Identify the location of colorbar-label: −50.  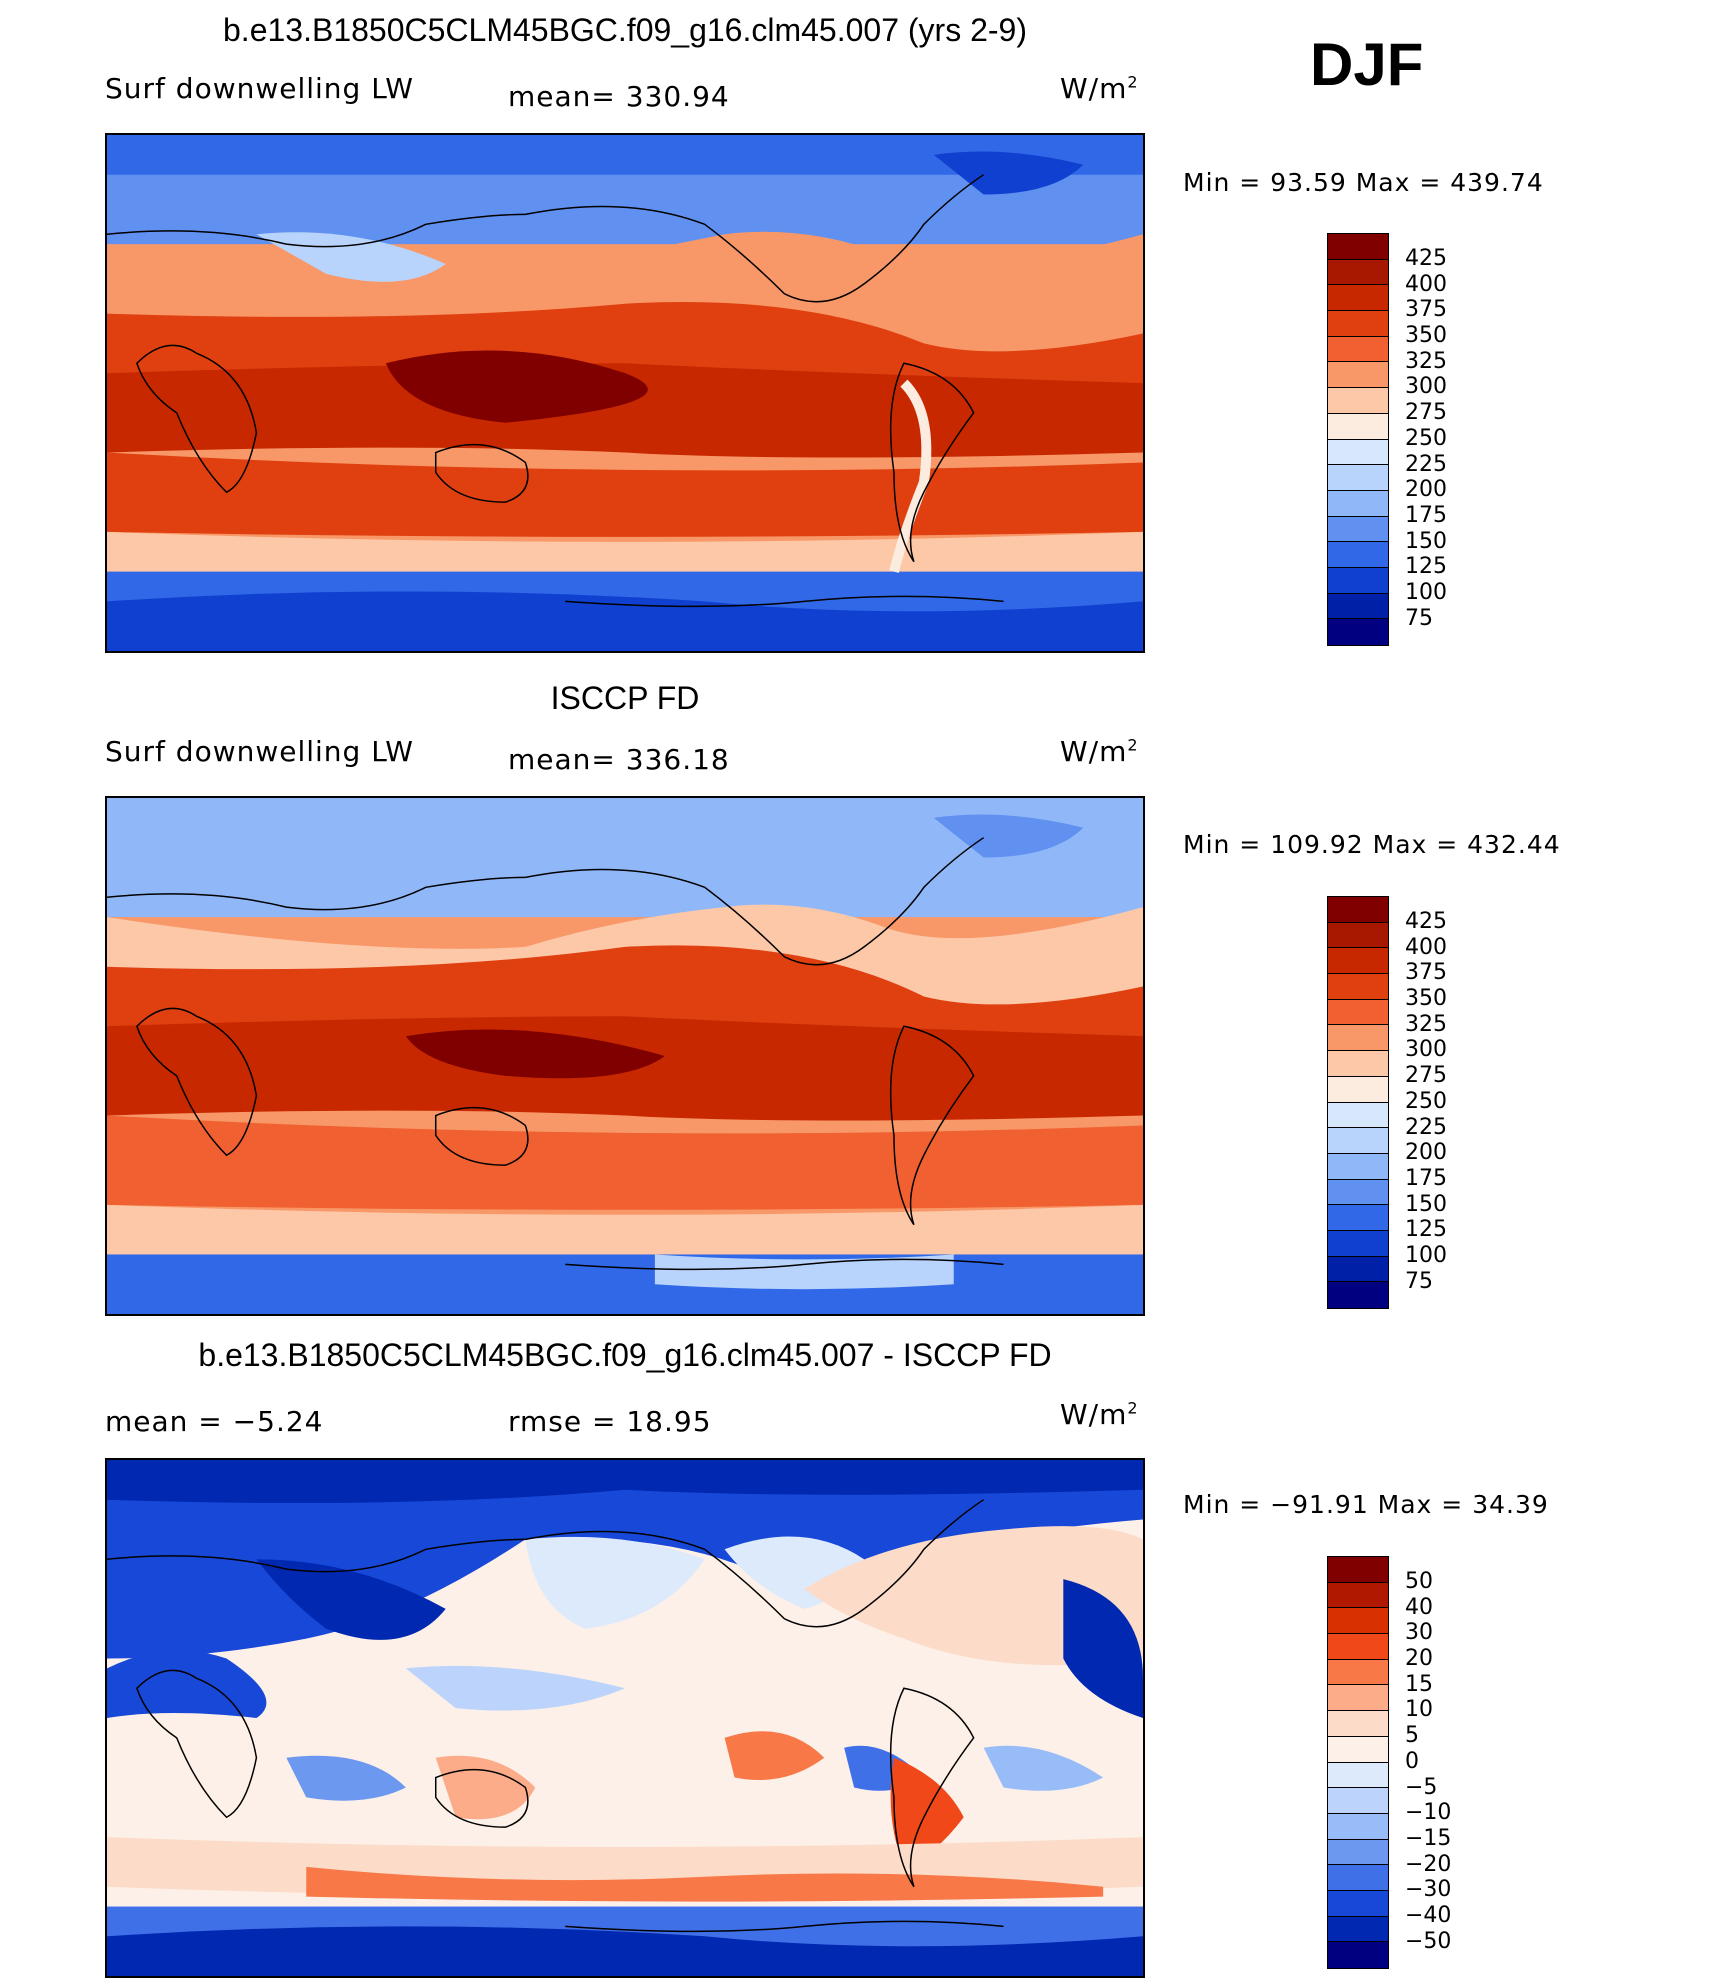
(1428, 1941).